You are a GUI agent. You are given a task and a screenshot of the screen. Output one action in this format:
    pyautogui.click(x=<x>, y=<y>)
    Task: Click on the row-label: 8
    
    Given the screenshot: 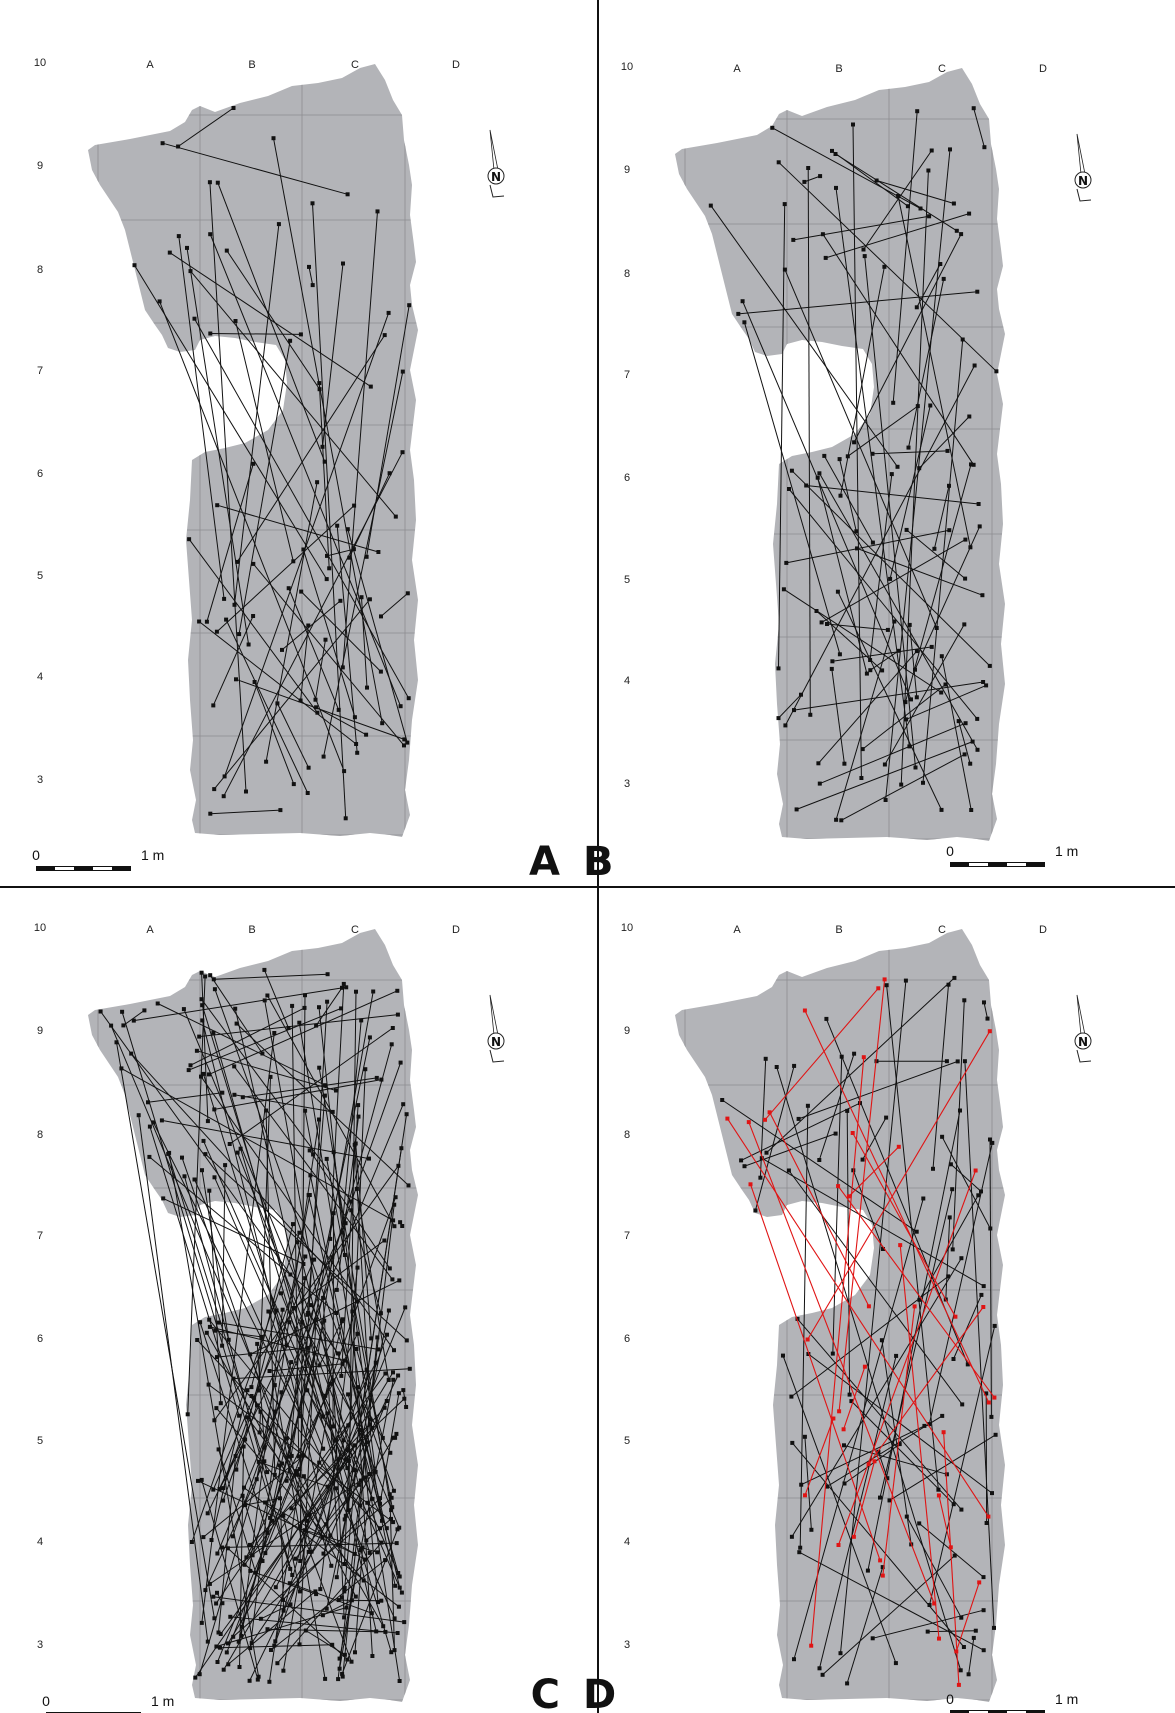 What is the action you would take?
    pyautogui.click(x=40, y=1135)
    